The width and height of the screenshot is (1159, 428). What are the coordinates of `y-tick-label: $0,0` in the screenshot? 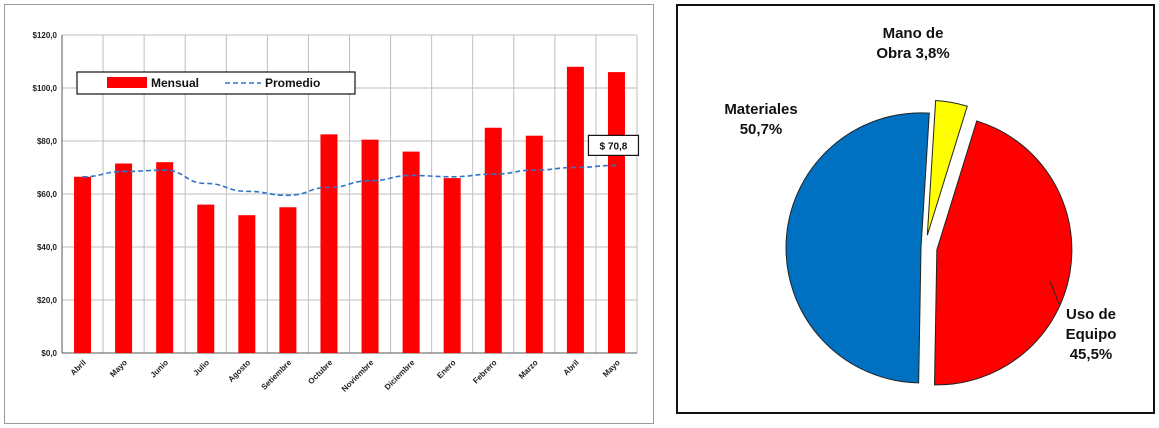 It's located at (49, 353).